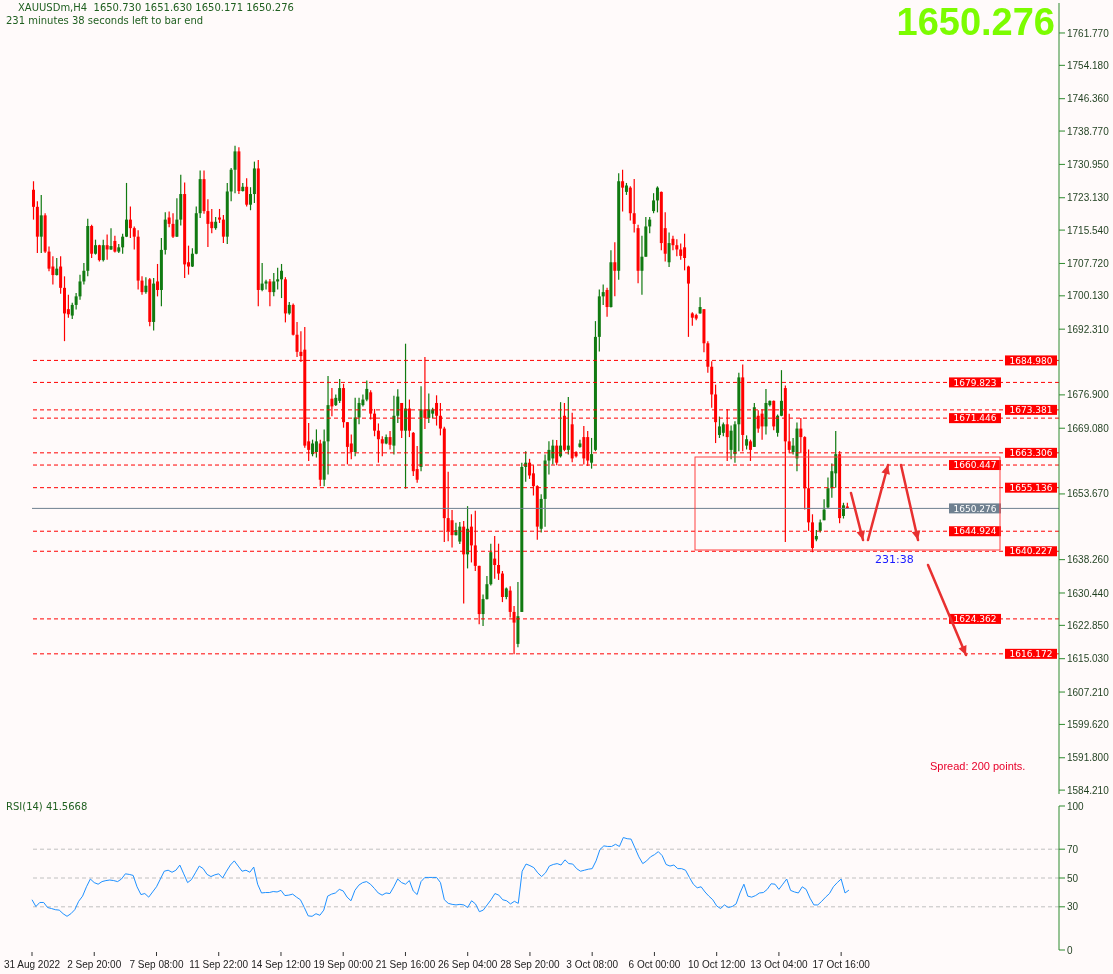 The image size is (1113, 974). Describe the element at coordinates (975, 22) in the screenshot. I see `annotation: 1650.276` at that location.